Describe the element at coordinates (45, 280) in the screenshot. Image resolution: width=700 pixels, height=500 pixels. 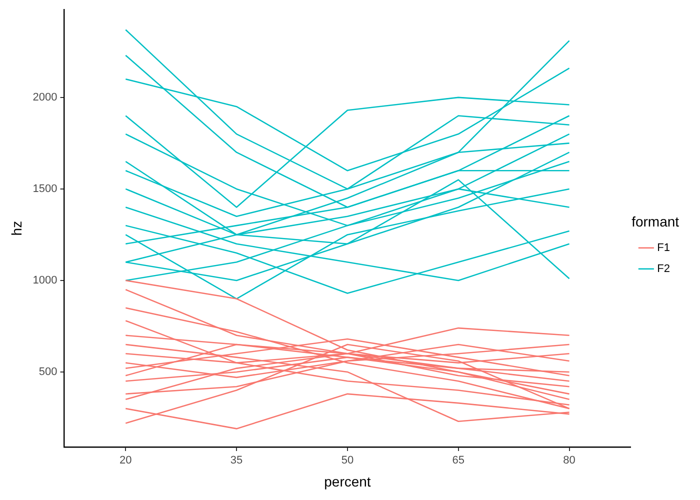
I see `y-tick-label: 1000` at that location.